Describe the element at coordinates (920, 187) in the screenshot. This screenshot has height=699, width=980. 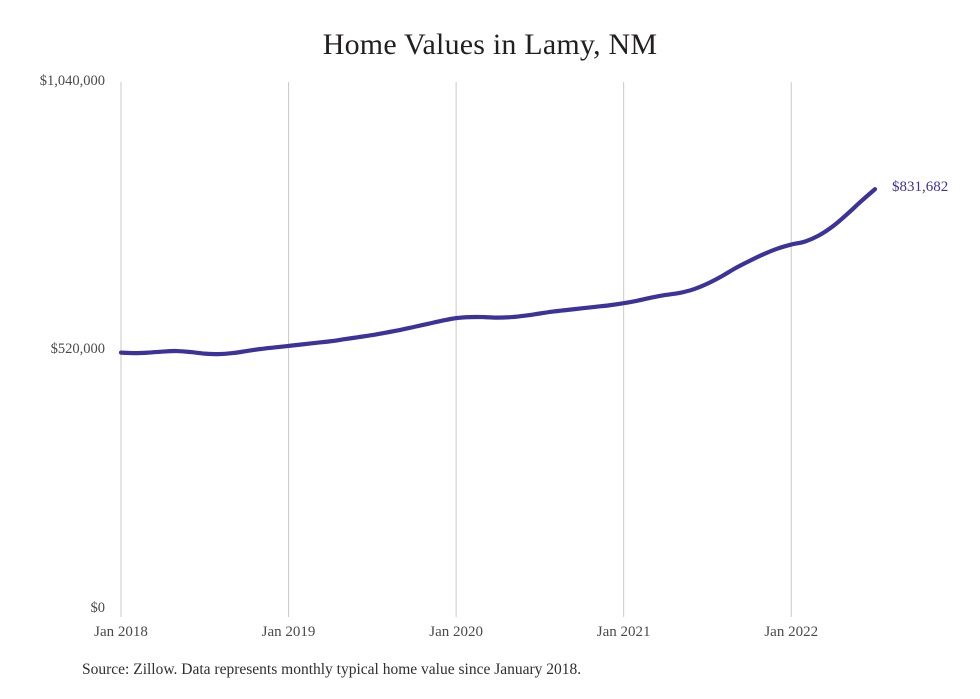
I see `end-value-label: $831,682` at that location.